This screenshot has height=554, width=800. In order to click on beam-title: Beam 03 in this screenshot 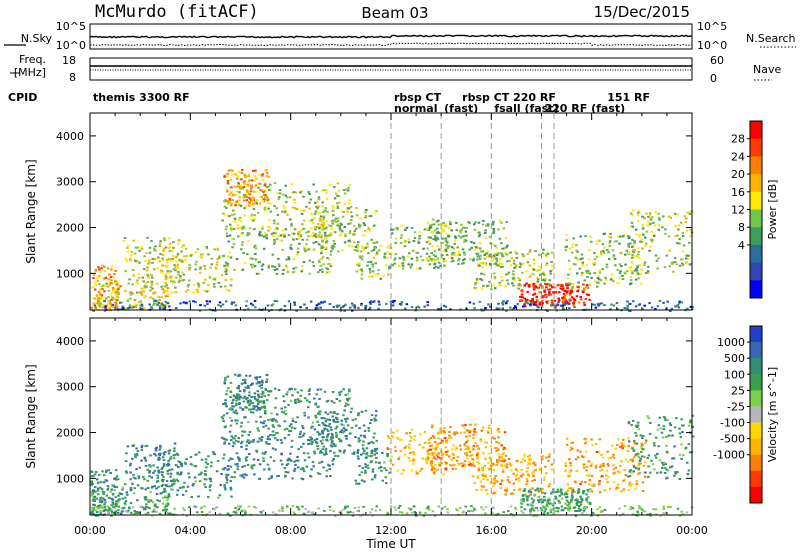, I will do `click(394, 13)`.